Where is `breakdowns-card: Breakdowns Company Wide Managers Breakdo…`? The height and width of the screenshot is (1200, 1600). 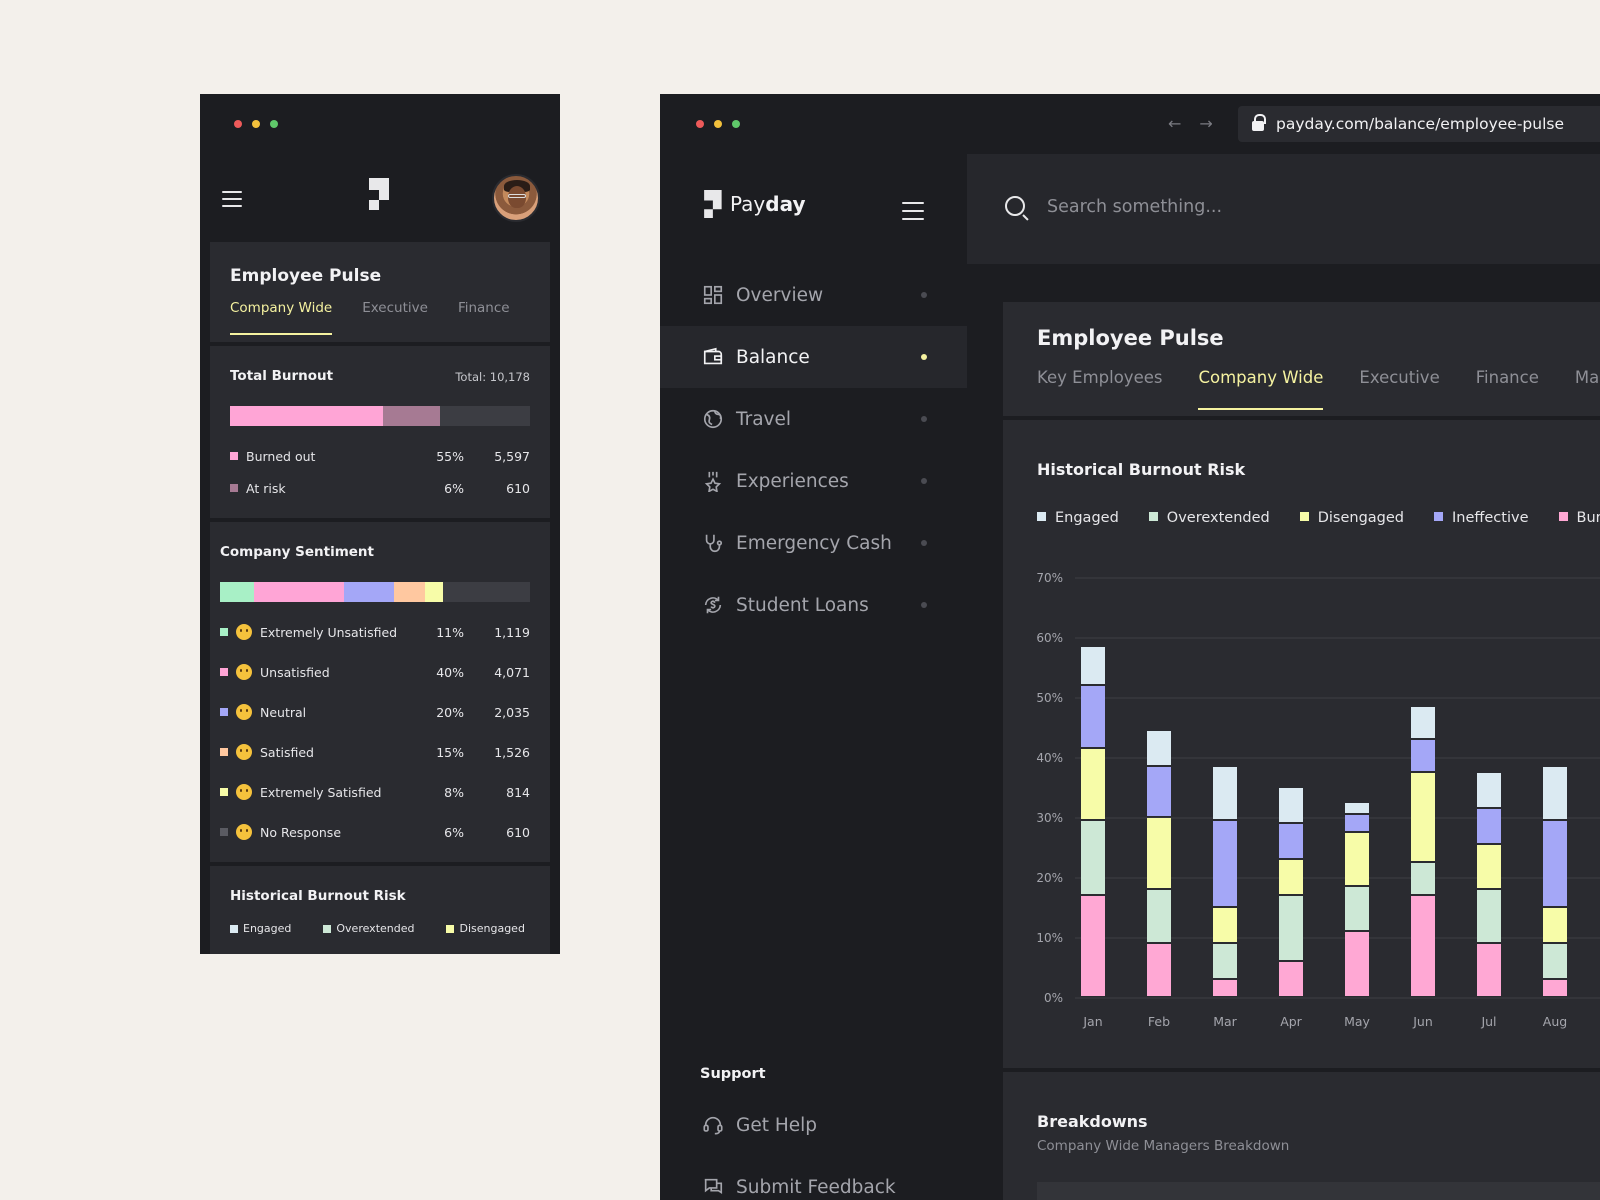 breakdowns-card: Breakdowns Company Wide Managers Breakdo… is located at coordinates (1301, 1136).